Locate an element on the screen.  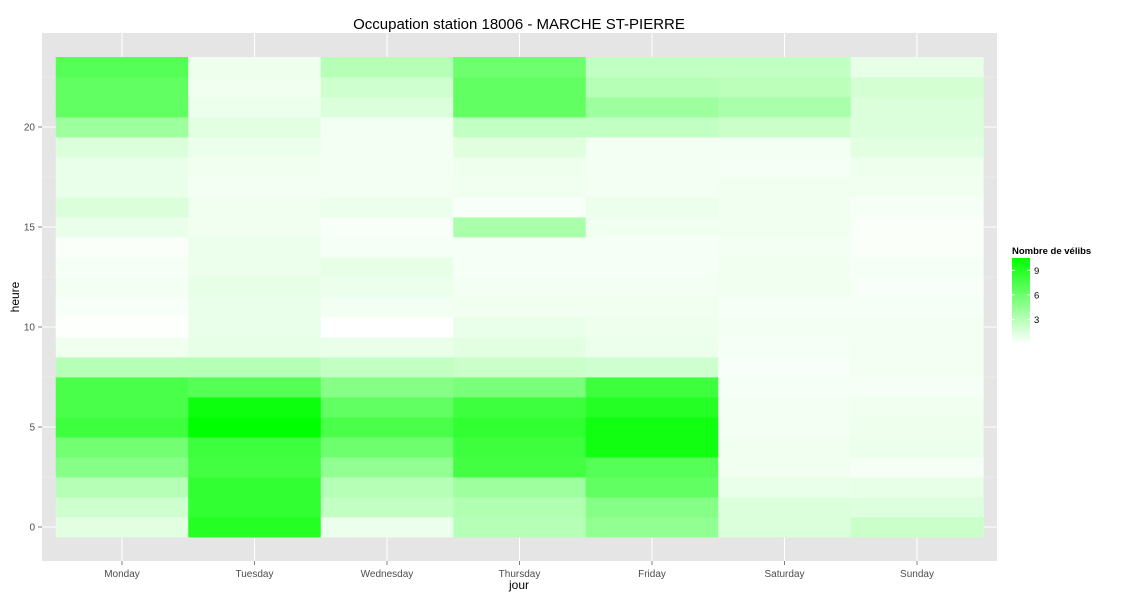
x-tick-label: Friday is located at coordinates (652, 574).